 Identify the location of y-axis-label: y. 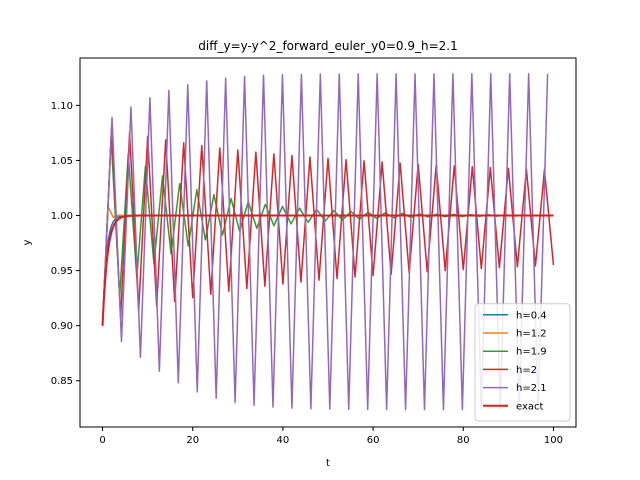
(27, 242).